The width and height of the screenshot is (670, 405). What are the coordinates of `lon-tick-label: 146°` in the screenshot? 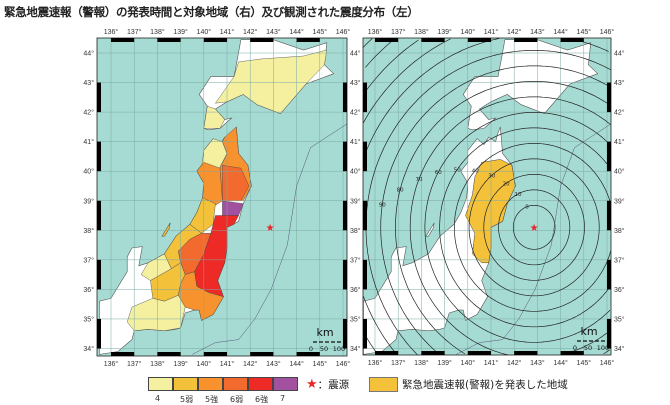 It's located at (343, 364).